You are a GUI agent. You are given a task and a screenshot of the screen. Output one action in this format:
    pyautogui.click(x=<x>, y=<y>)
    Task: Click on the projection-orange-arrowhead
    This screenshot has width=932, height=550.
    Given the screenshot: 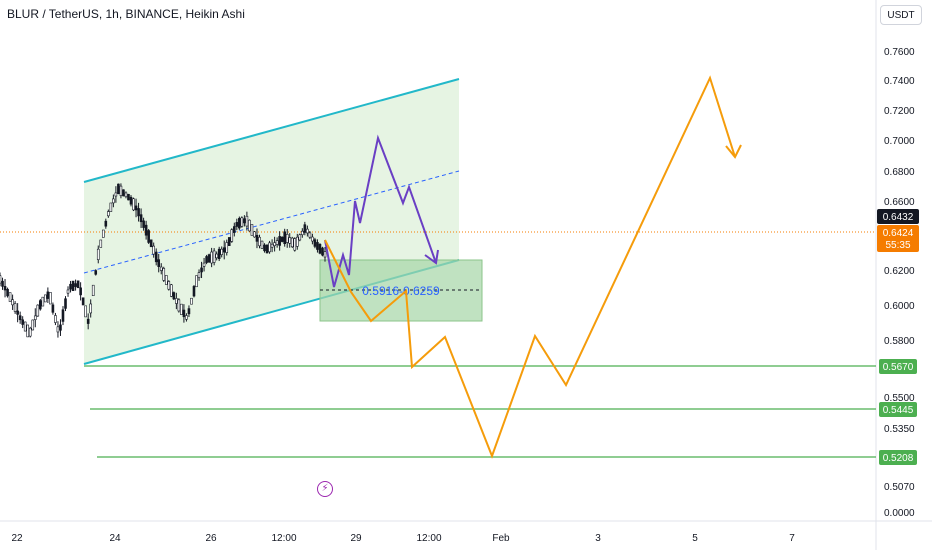 What is the action you would take?
    pyautogui.click(x=733, y=151)
    